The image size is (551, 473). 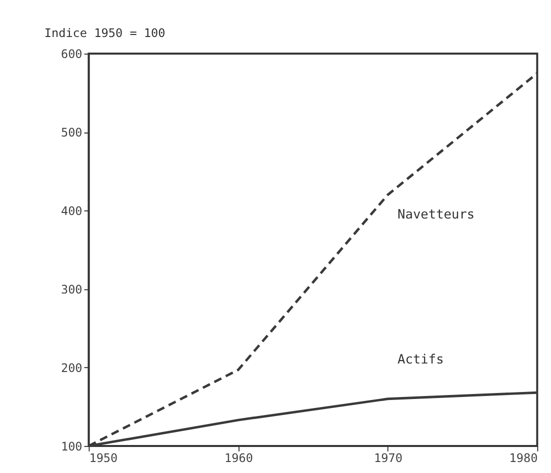 I want to click on y-axis-title: Indice 1950 = 100, so click(x=105, y=33).